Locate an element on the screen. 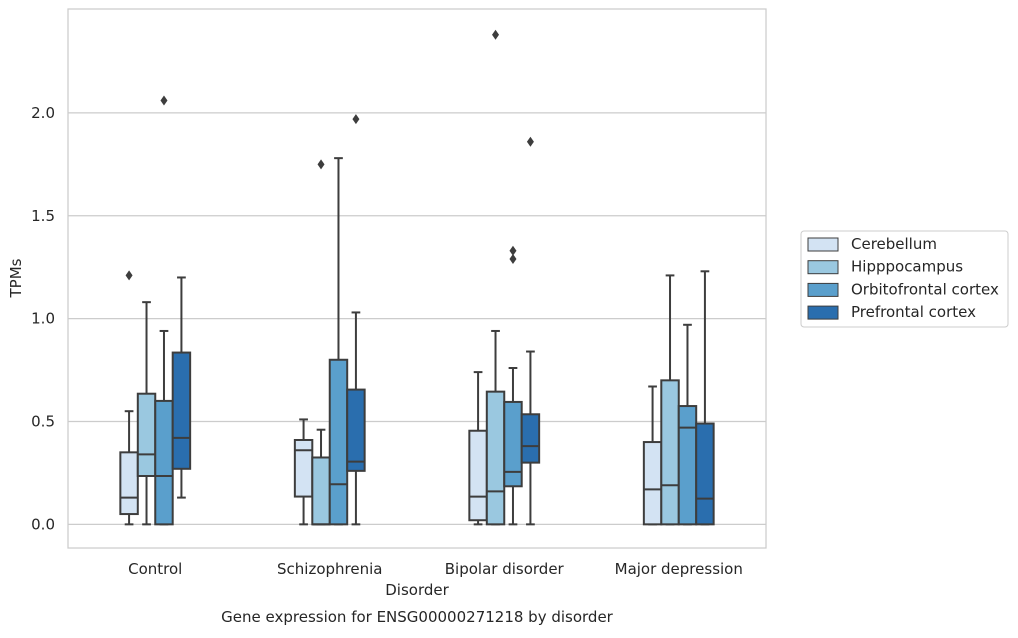 The image size is (1018, 638). y-tick-label: 1.5 is located at coordinates (43, 216).